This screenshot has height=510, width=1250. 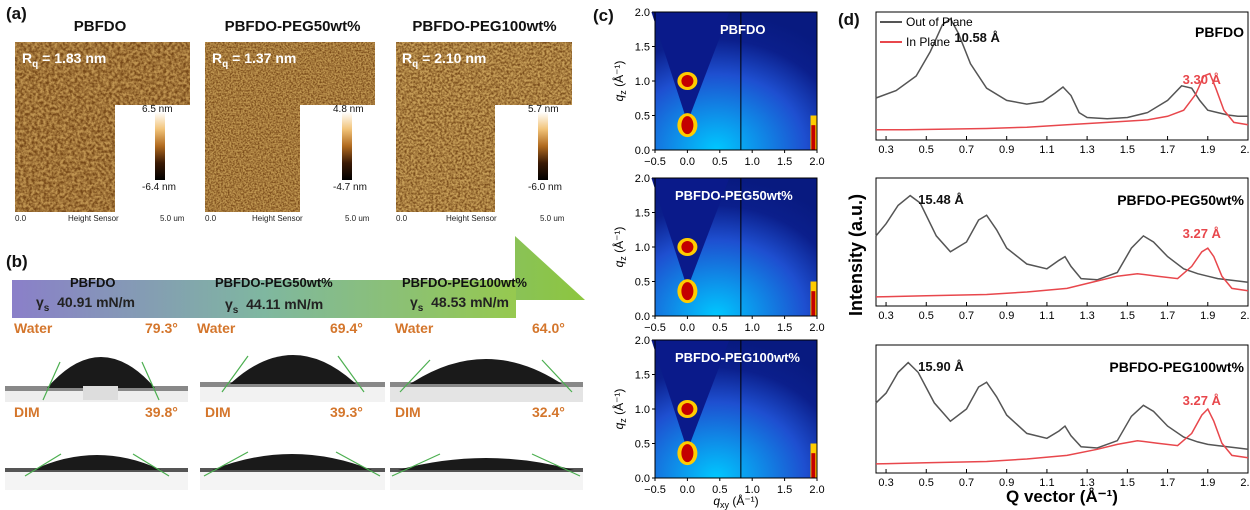 What do you see at coordinates (977, 37) in the screenshot?
I see `peak-annotation: 10.58 Å` at bounding box center [977, 37].